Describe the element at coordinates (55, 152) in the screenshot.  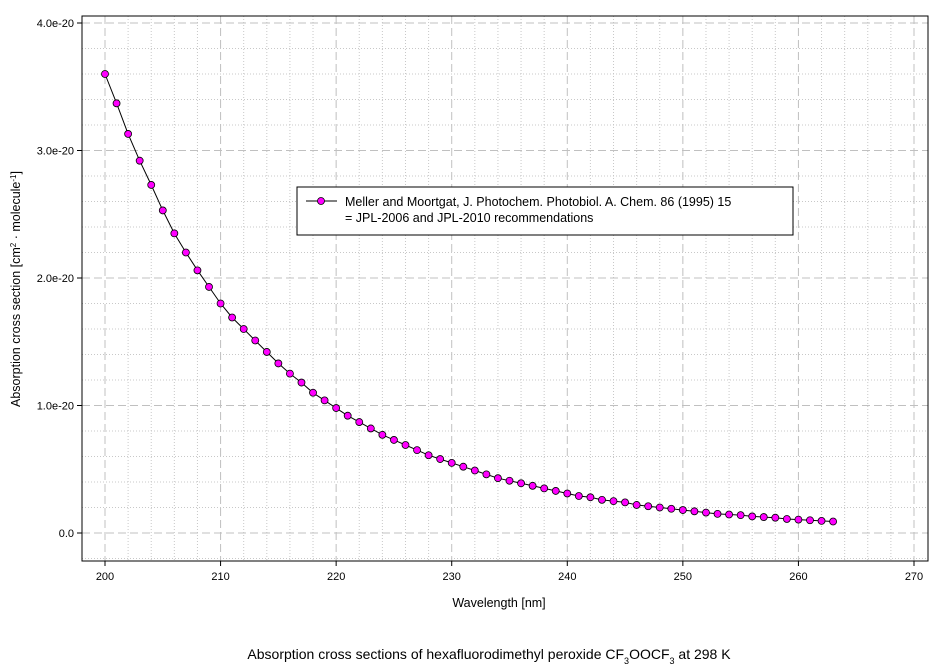
I see `y-tick-label: 3.0e-20` at that location.